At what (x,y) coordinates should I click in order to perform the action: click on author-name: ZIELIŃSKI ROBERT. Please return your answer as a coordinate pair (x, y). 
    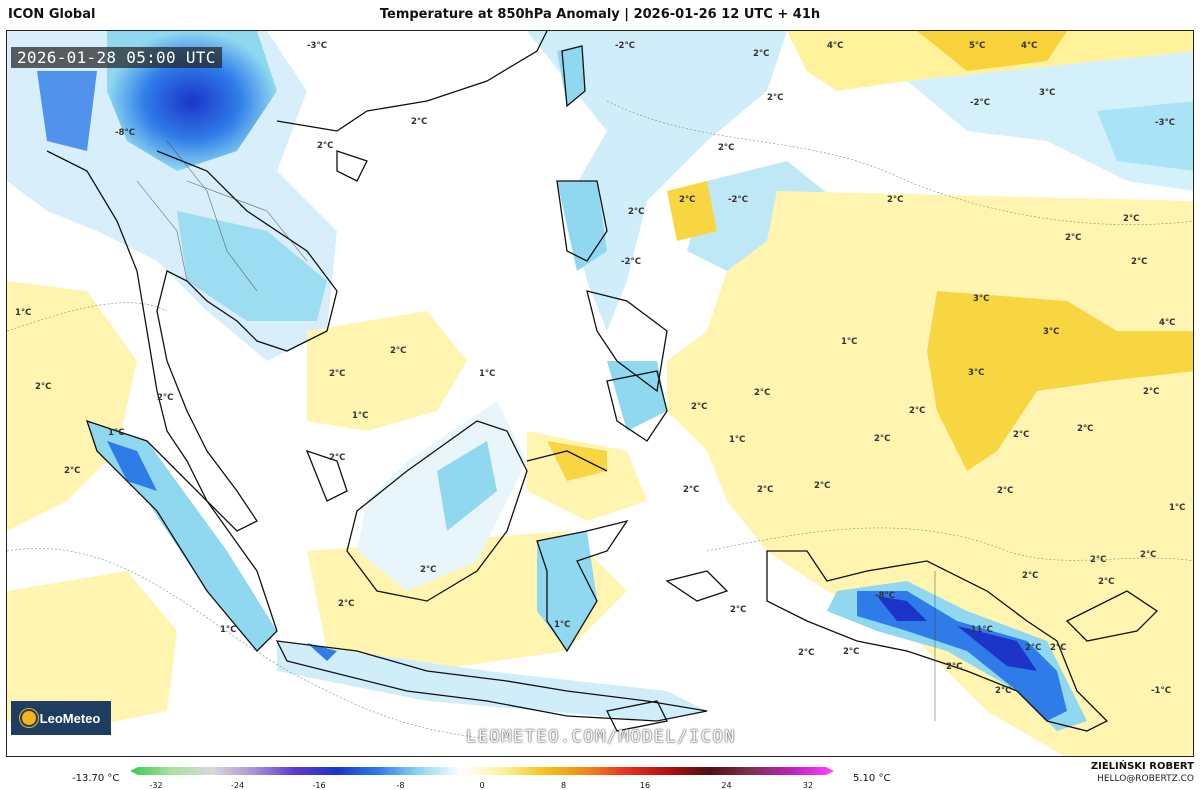
    Looking at the image, I should click on (1142, 766).